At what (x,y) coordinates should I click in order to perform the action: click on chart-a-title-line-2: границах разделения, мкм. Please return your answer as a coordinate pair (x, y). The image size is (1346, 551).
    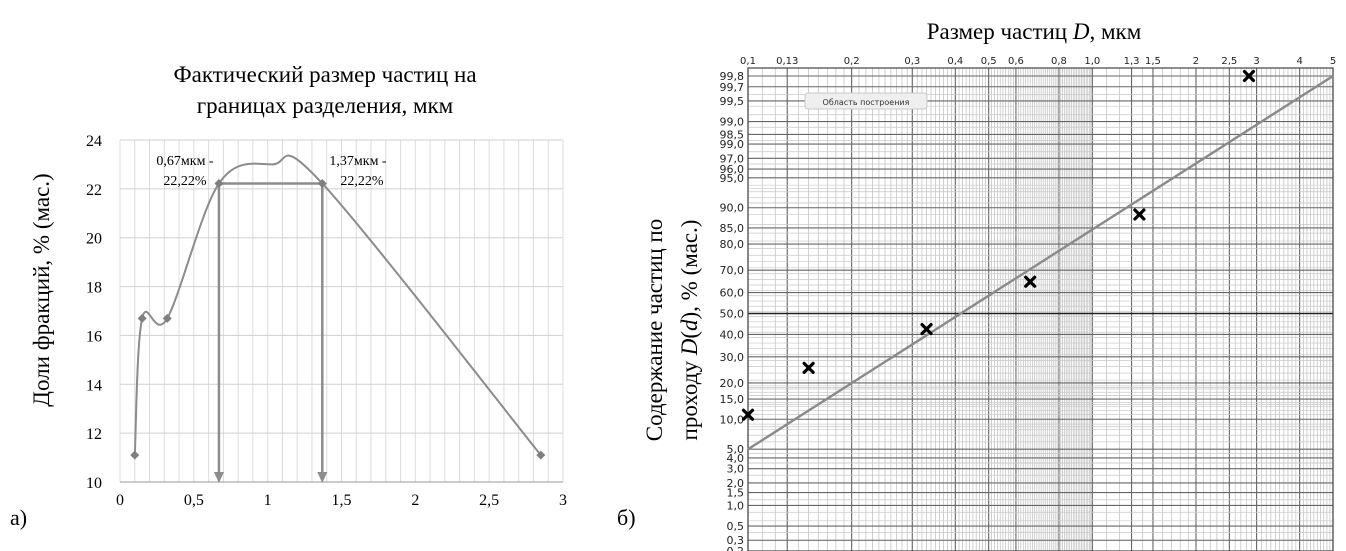
    Looking at the image, I should click on (325, 105).